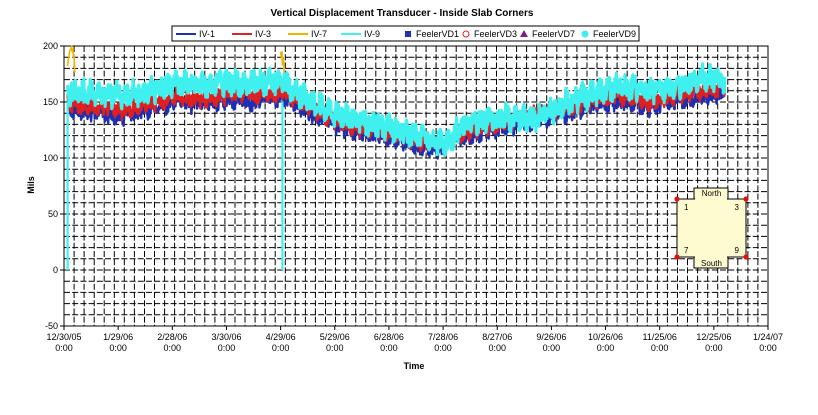 This screenshot has height=415, width=818. Describe the element at coordinates (495, 34) in the screenshot. I see `legend-label: FeelerVD3` at that location.